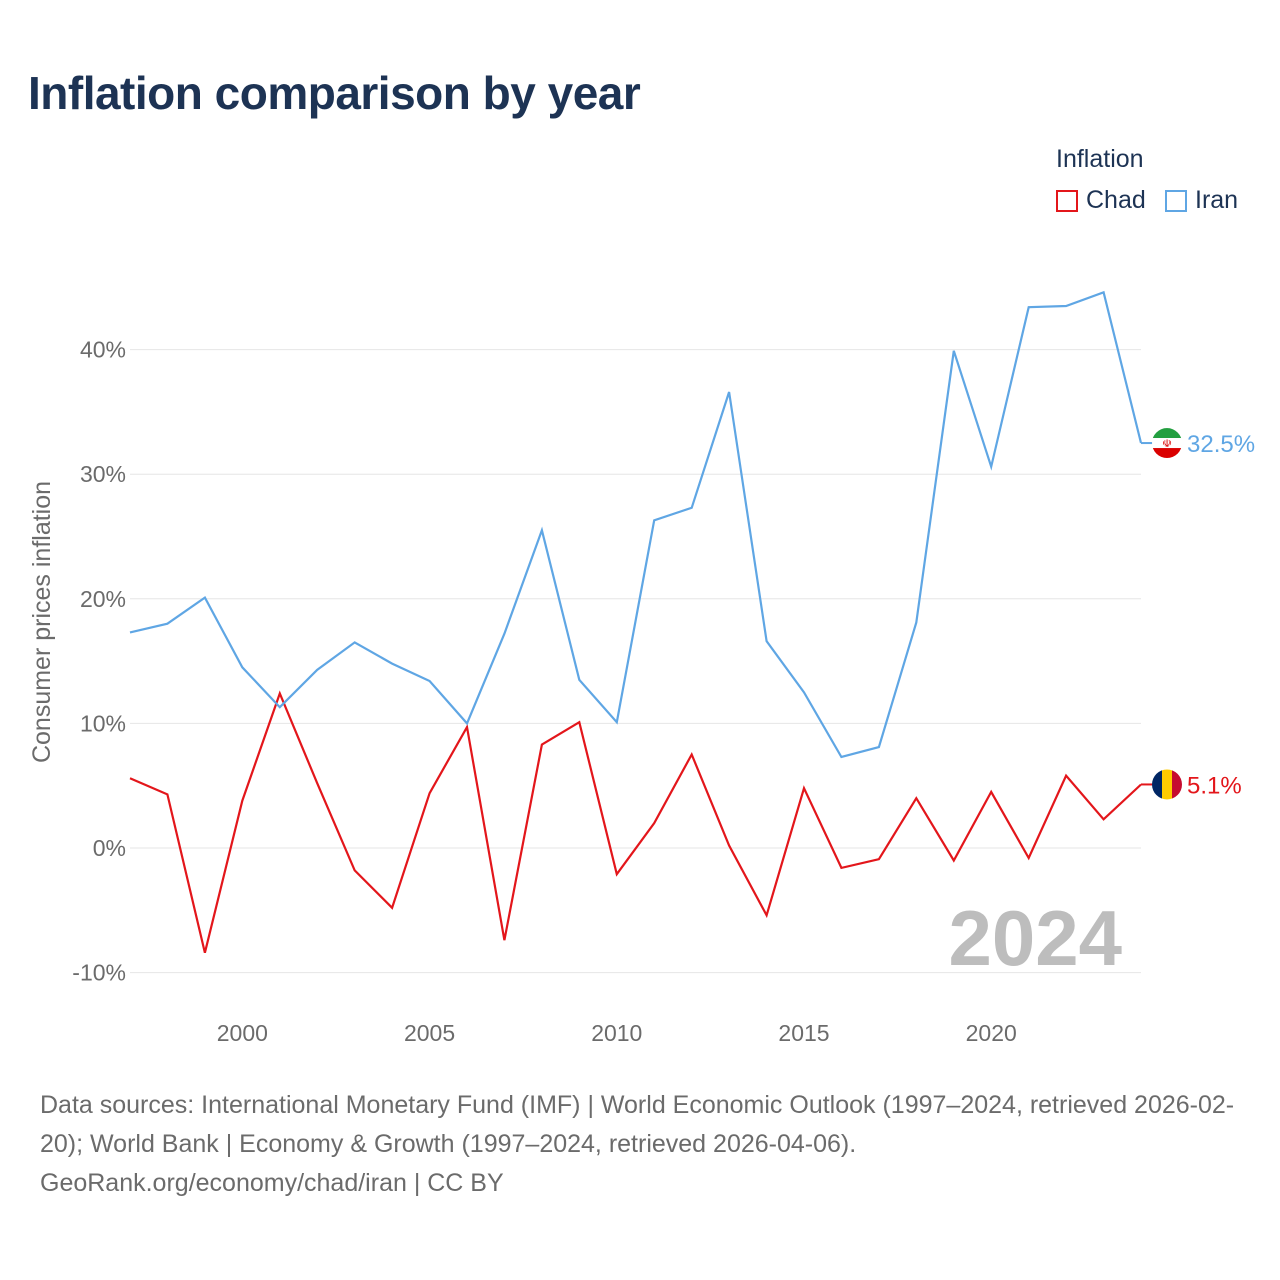  What do you see at coordinates (103, 350) in the screenshot?
I see `y-tick-label: 40%` at bounding box center [103, 350].